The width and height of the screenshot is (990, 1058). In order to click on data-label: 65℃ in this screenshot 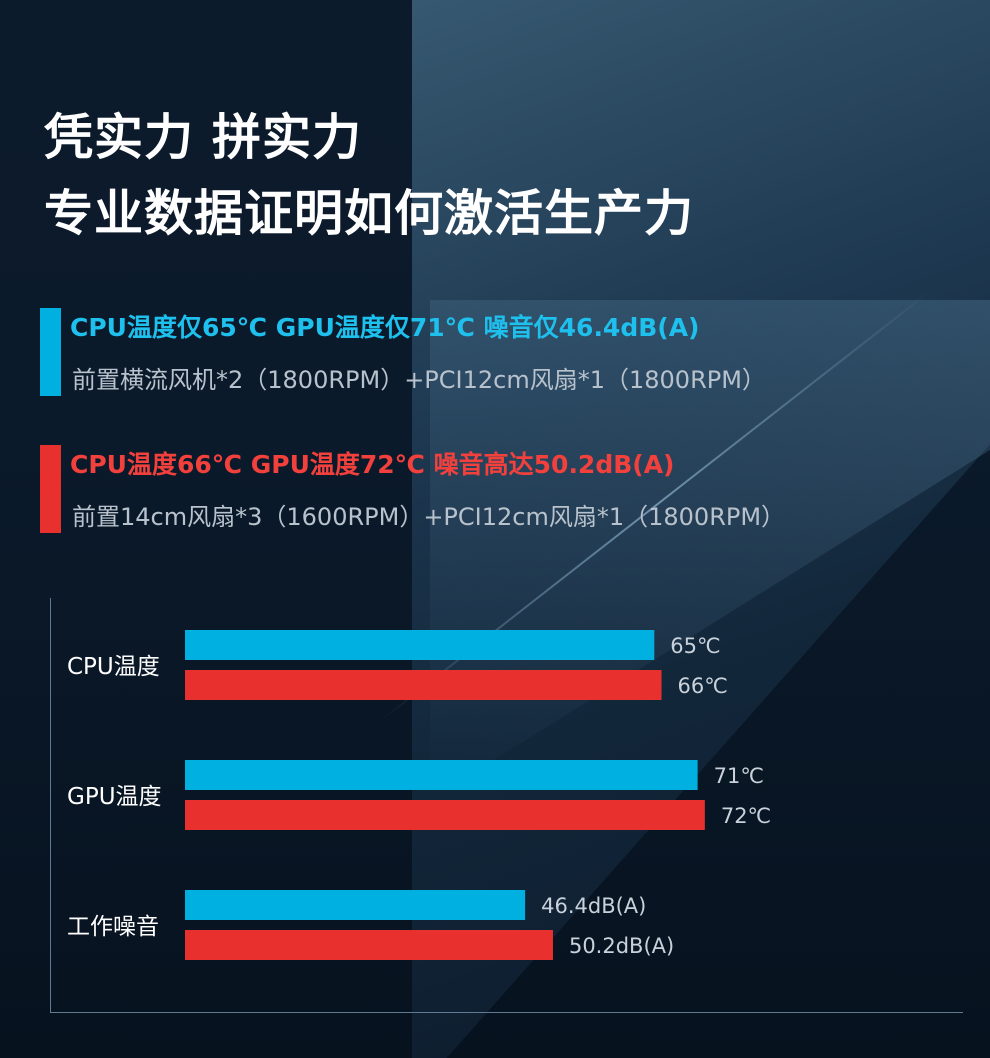, I will do `click(695, 646)`.